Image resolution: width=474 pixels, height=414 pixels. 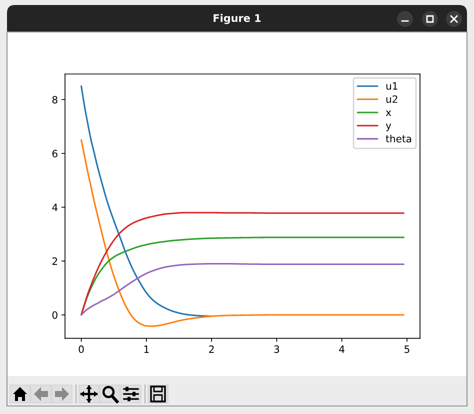 I want to click on y-tick-label: 8, so click(x=55, y=100).